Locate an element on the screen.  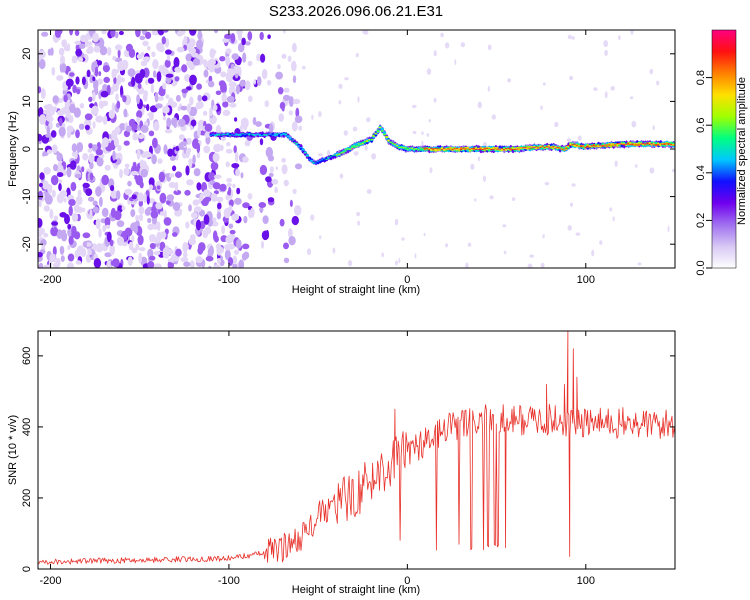
y-tick-label: 0 is located at coordinates (27, 149).